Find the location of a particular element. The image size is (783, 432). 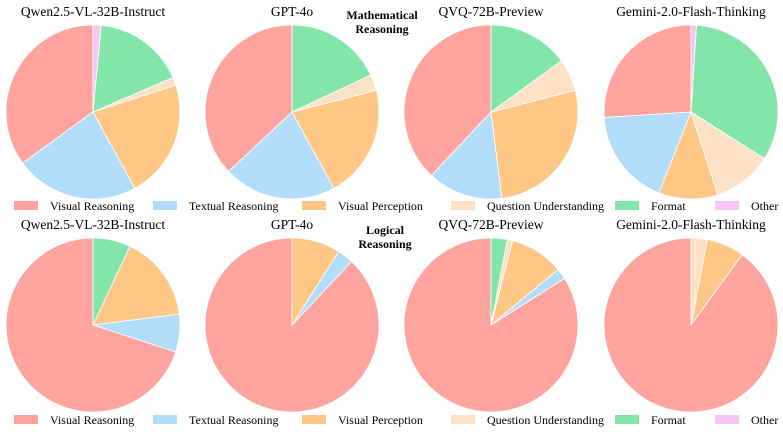

pie-mathematical-reasoning-qwen2-5-vl-32b-instruct: Qwen2.5-VL-32B-Instruct is located at coordinates (93, 102).